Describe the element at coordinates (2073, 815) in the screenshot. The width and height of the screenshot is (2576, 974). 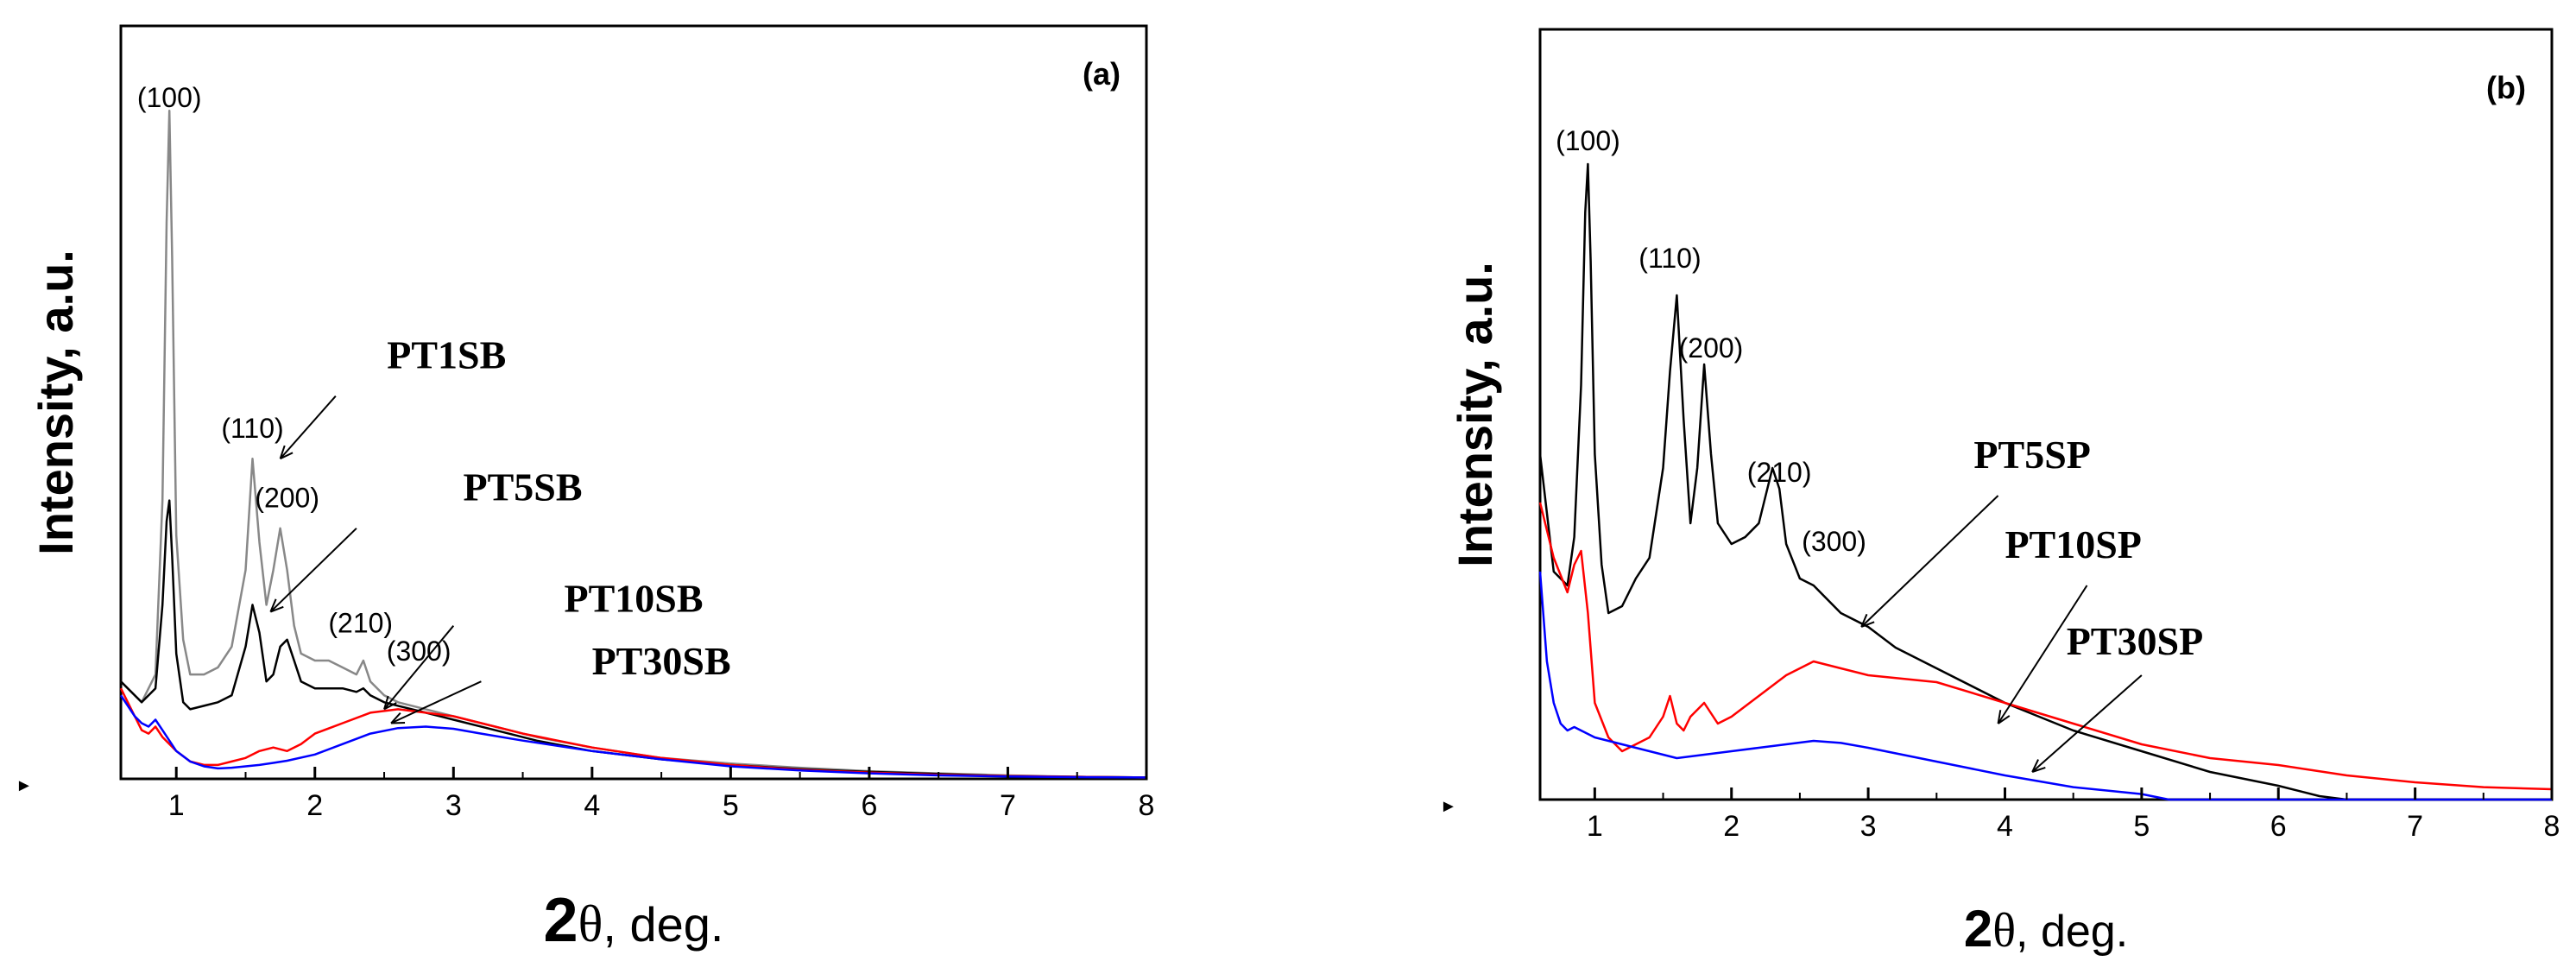
I see `x-axis-ticks-b: 1 2 3 4 5 6 7 8` at that location.